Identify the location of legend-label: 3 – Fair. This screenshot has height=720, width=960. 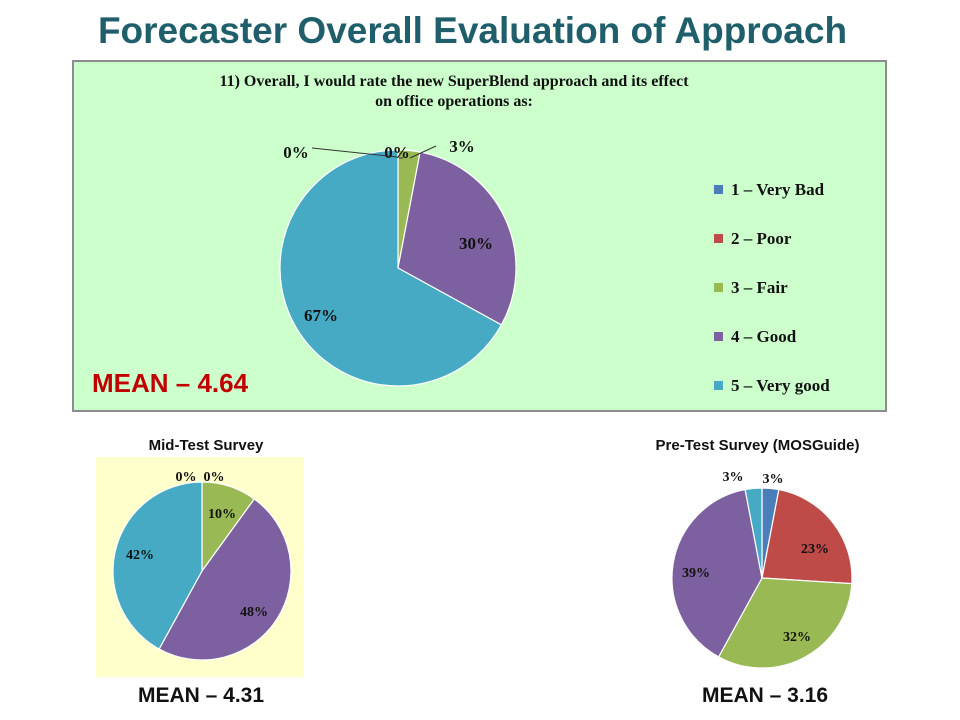
(759, 287).